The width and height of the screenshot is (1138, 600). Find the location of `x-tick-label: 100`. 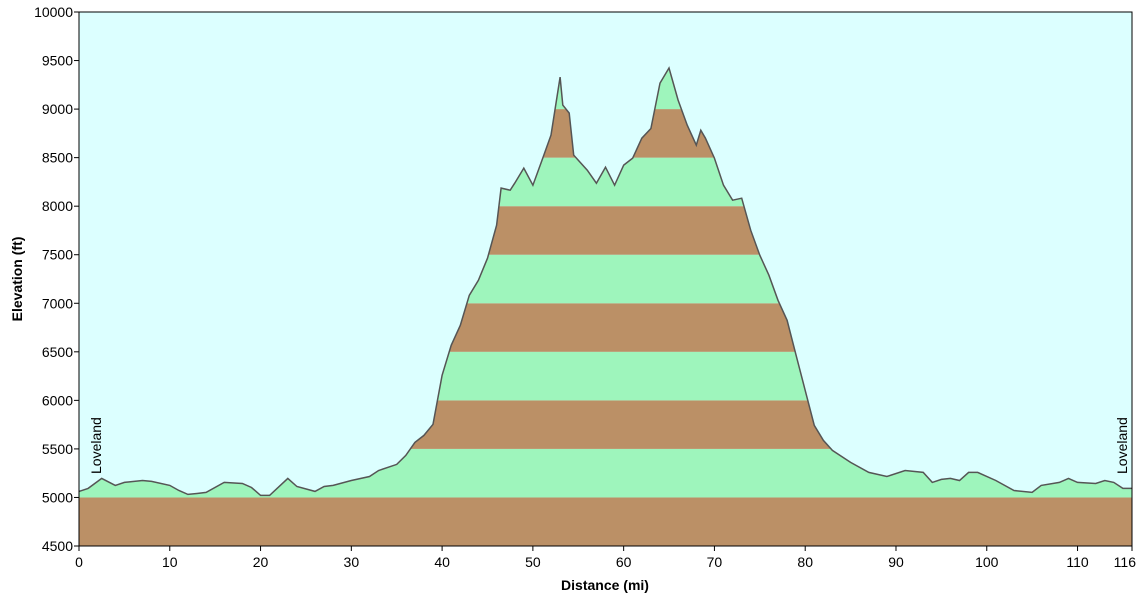

x-tick-label: 100 is located at coordinates (987, 562).